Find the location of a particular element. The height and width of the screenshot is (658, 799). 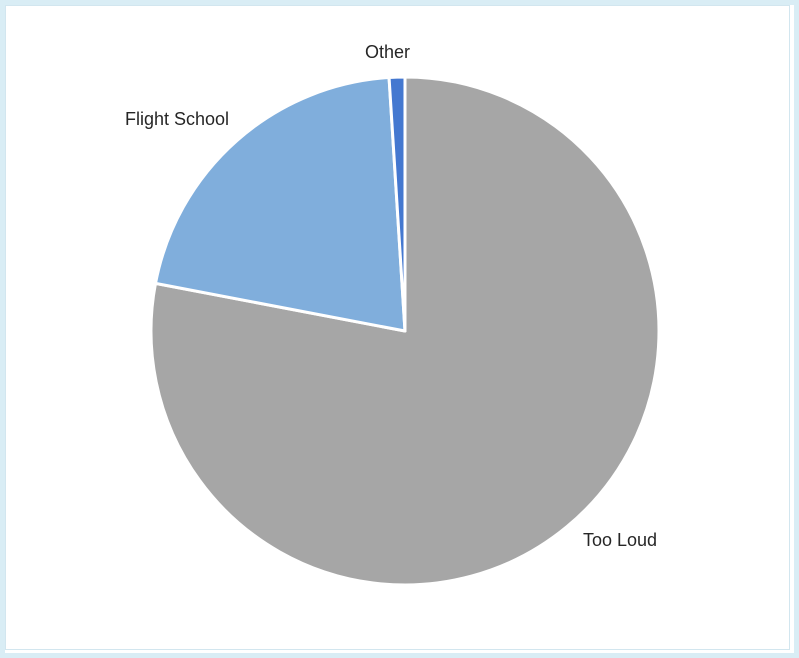

slice-label-flight-school: Flight School is located at coordinates (177, 119).